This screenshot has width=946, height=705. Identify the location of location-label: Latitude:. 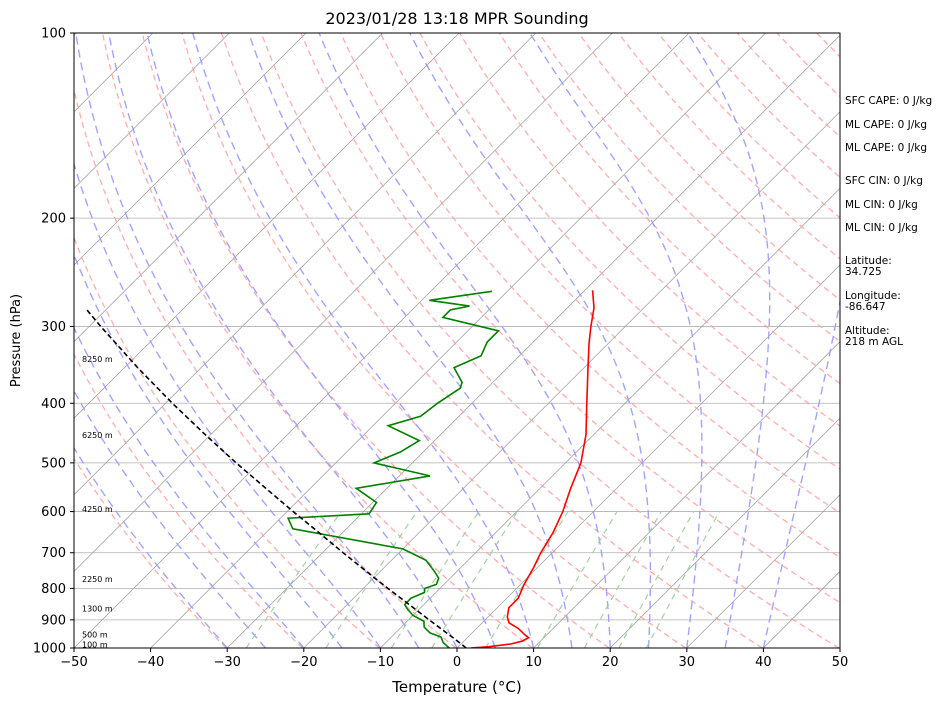
(868, 261).